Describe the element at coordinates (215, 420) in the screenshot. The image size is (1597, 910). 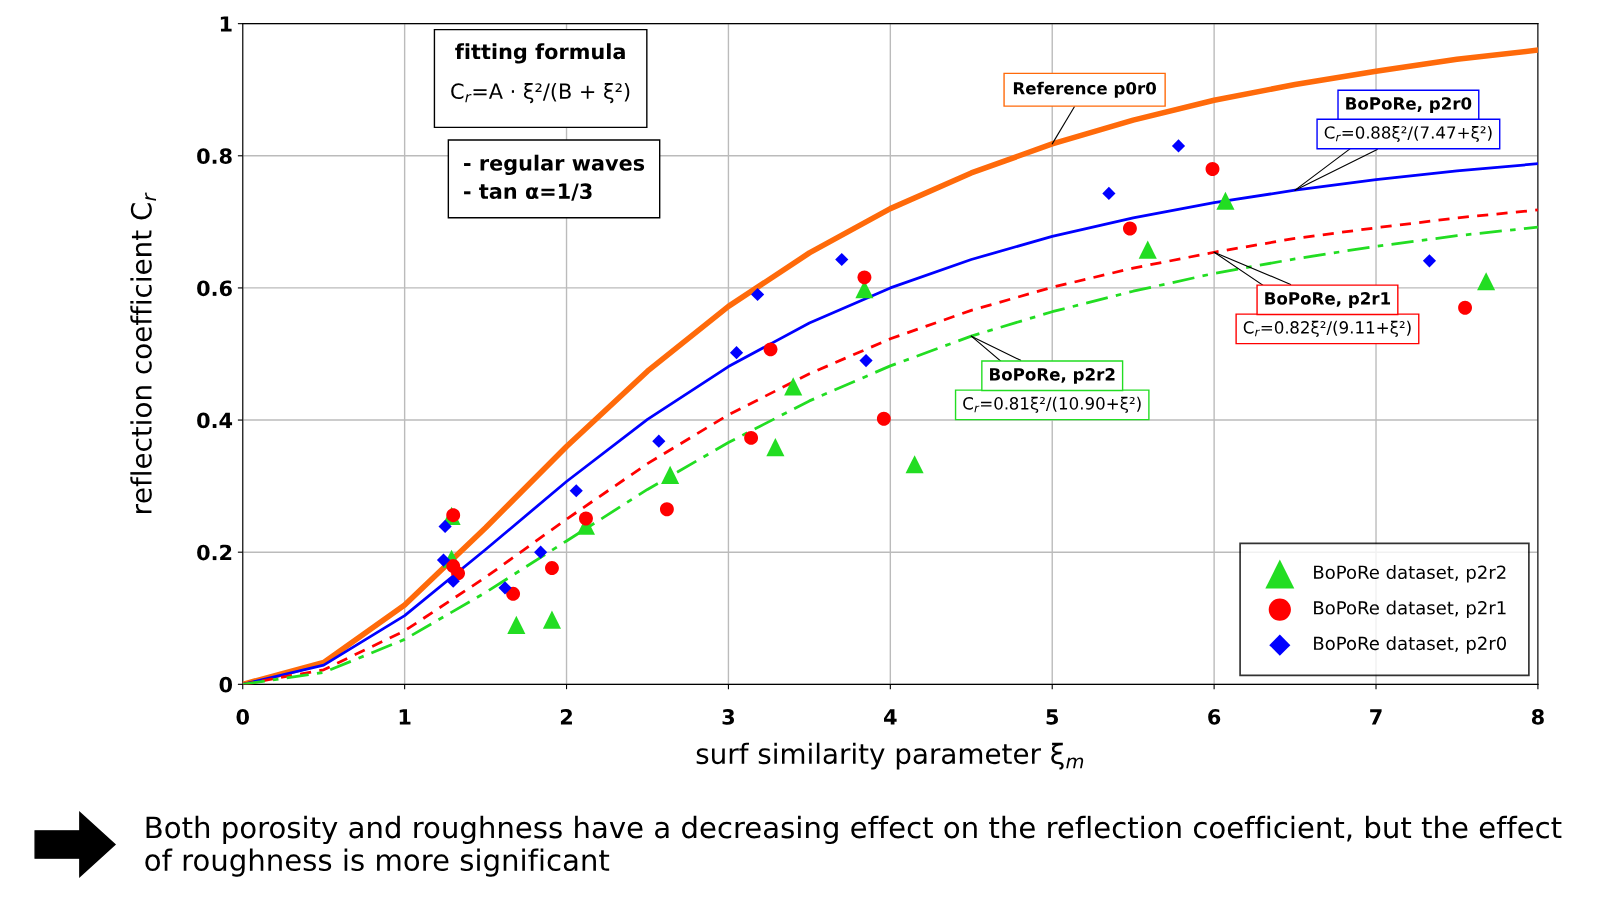
I see `y-tick-label: 0.4` at that location.